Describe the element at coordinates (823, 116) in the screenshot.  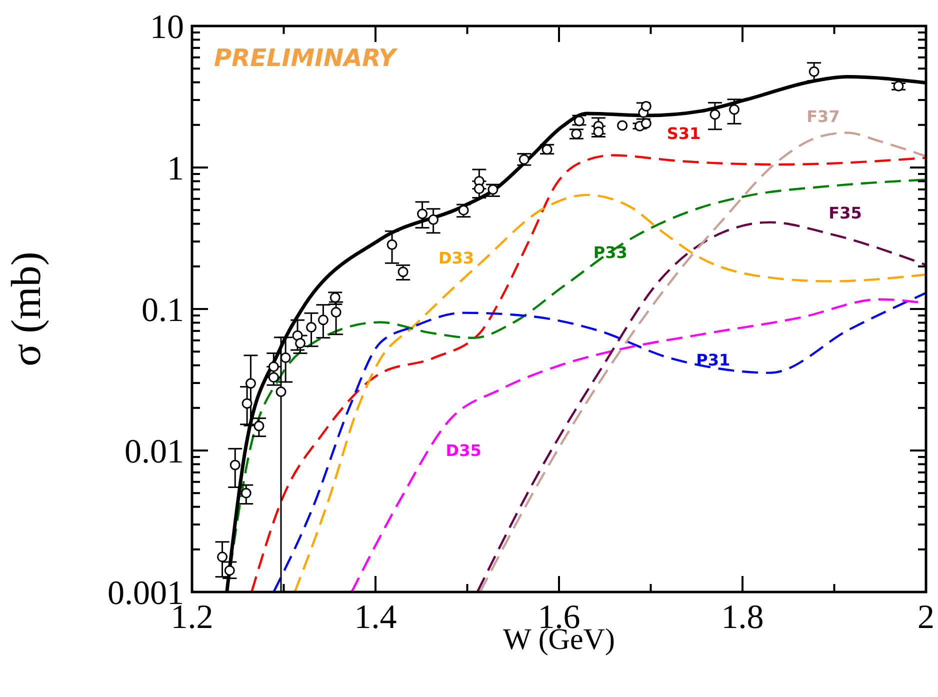
I see `series-label: F37` at that location.